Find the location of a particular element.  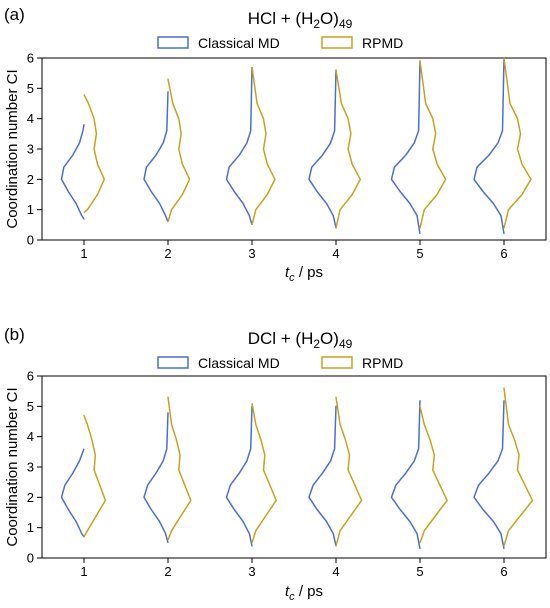

panel-label: (b) is located at coordinates (14, 334).